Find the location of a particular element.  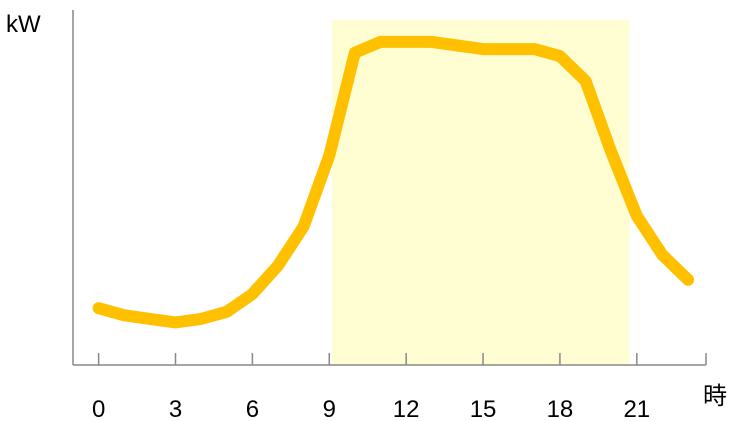

x-tick-label: 18 is located at coordinates (560, 408).